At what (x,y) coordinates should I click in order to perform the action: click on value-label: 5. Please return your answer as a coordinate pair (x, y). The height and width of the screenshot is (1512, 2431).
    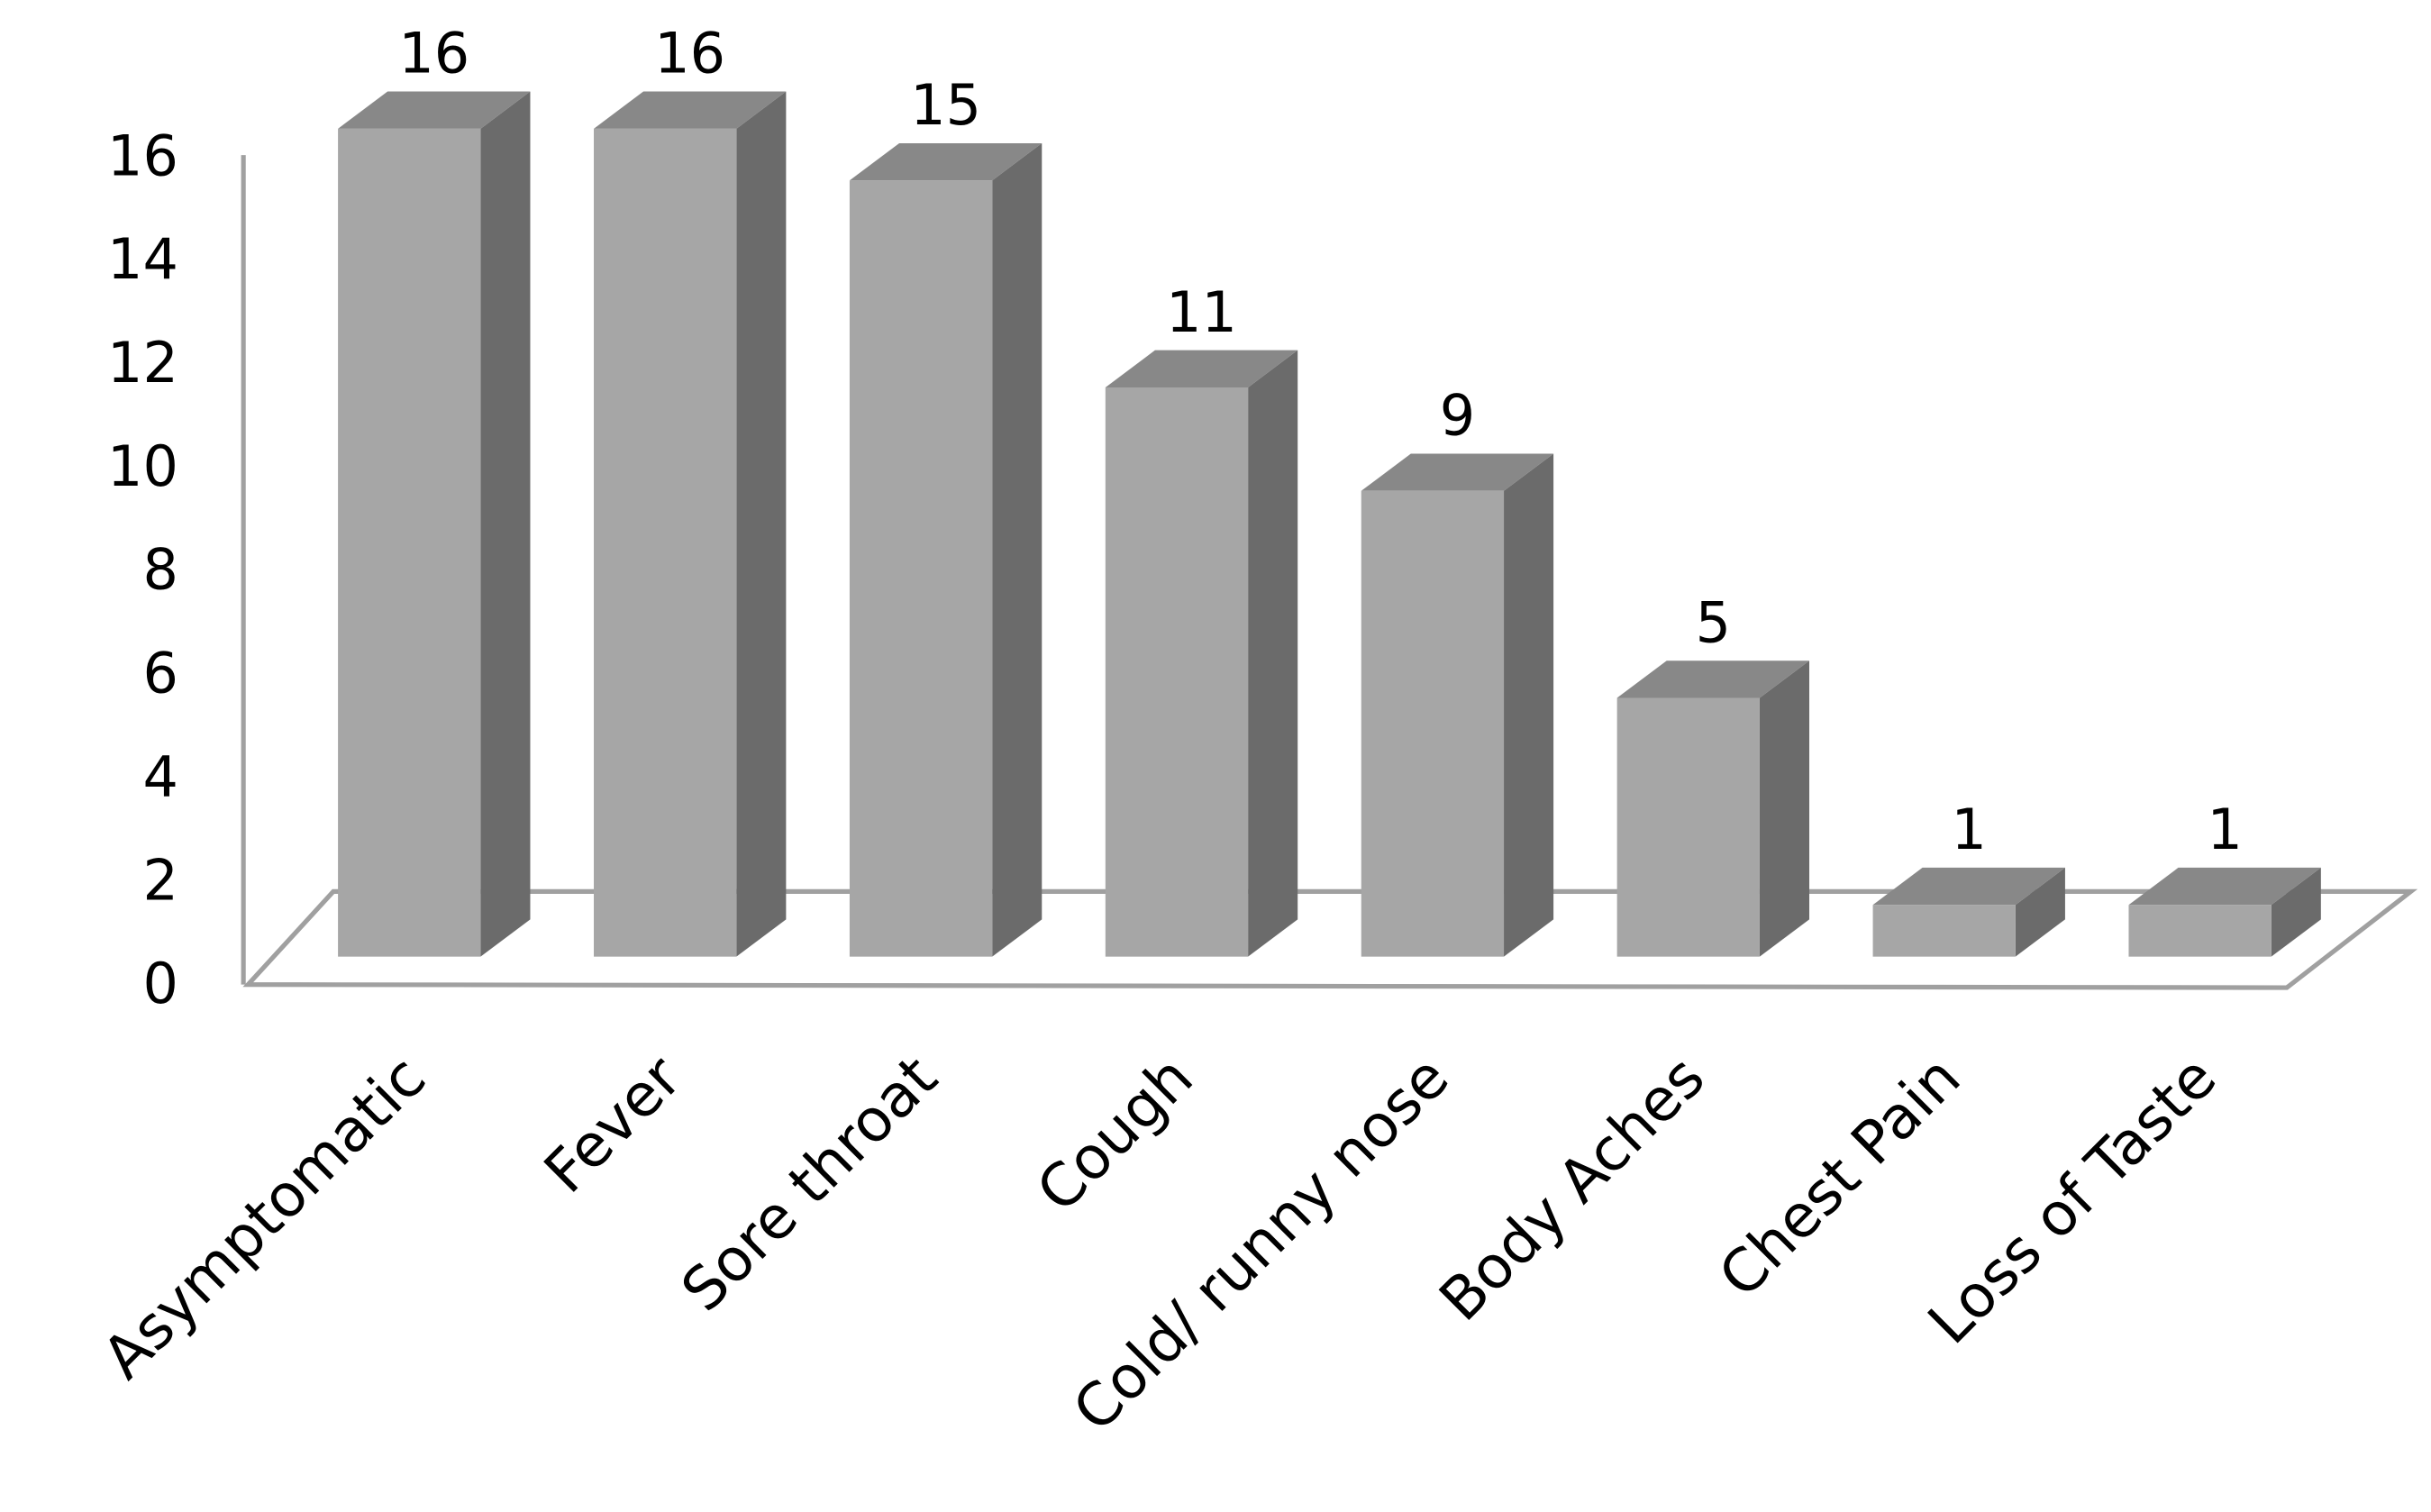
    Looking at the image, I should click on (1713, 622).